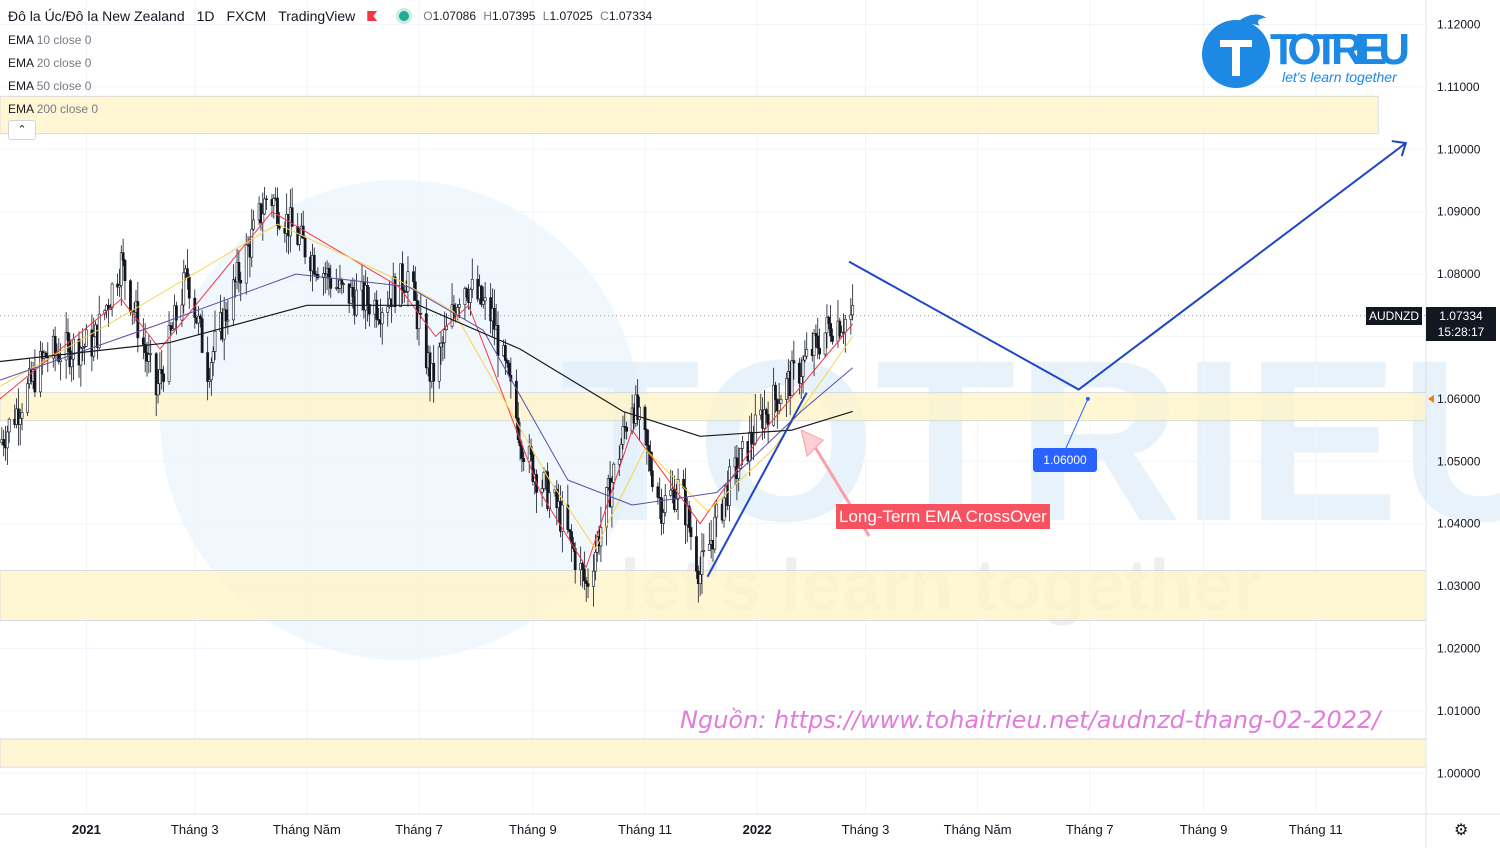  What do you see at coordinates (943, 516) in the screenshot?
I see `crossover-label: Long-Term EMA CrossOver` at bounding box center [943, 516].